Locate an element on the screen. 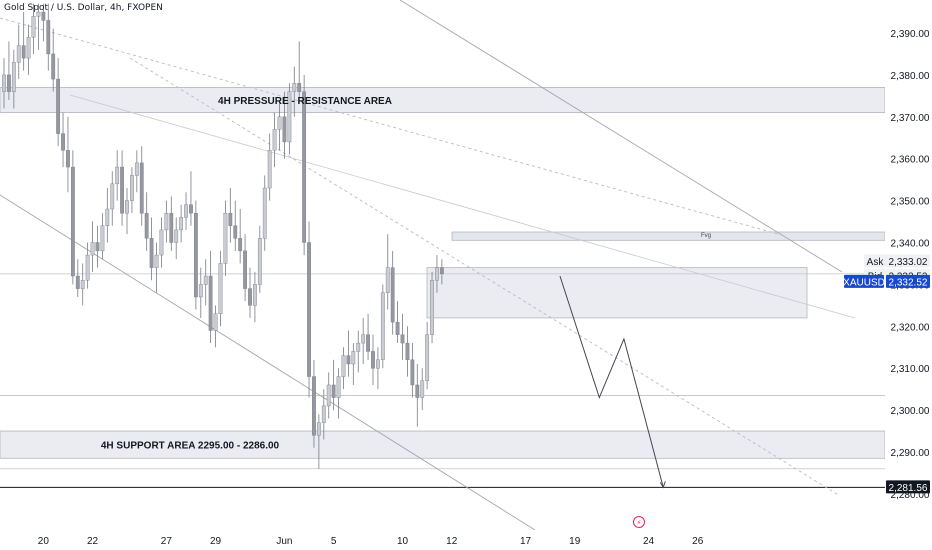 This screenshot has width=932, height=550. current-price-tag-bg is located at coordinates (908, 281).